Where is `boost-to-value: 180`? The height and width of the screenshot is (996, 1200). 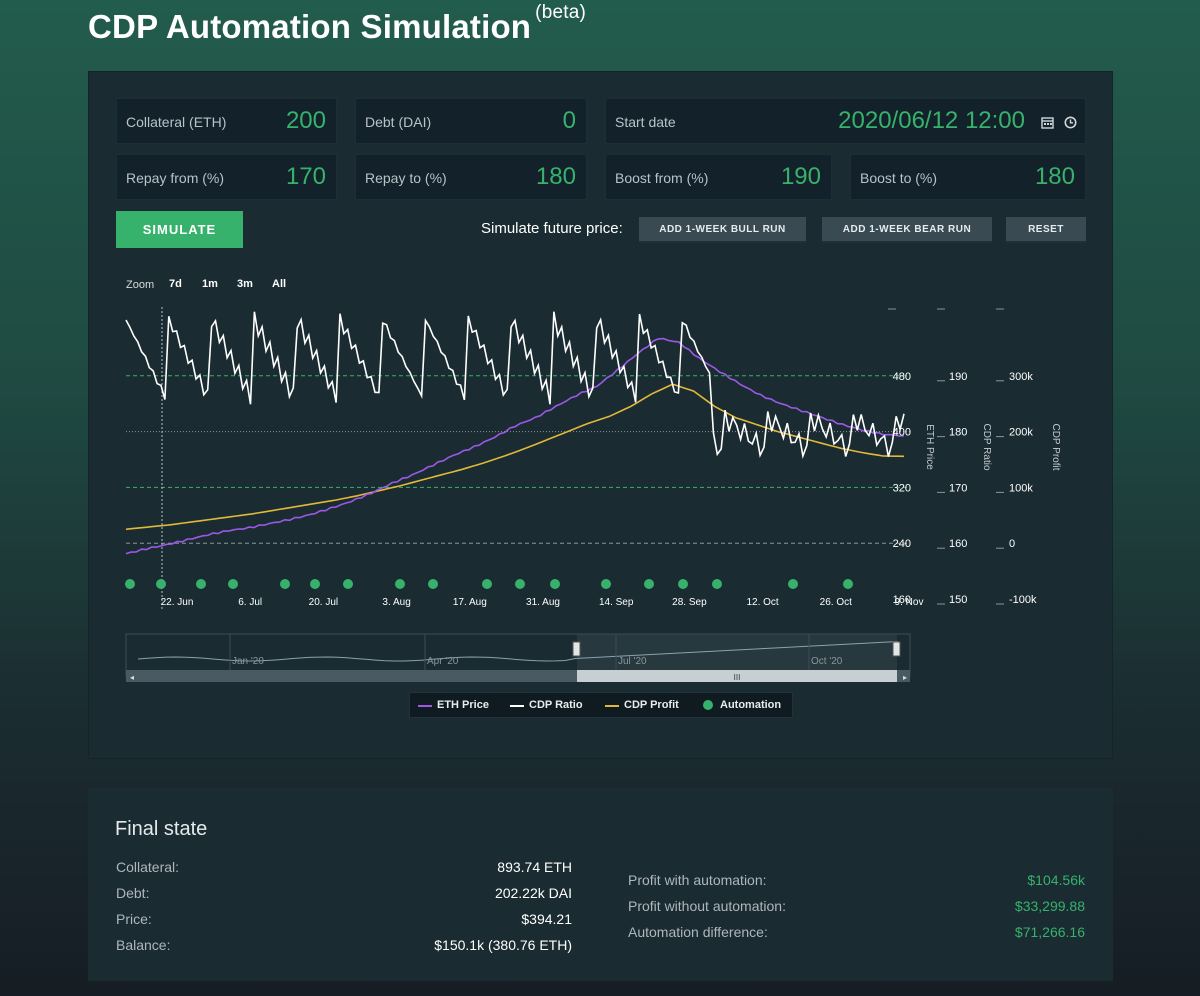
boost-to-value: 180 is located at coordinates (1054, 176).